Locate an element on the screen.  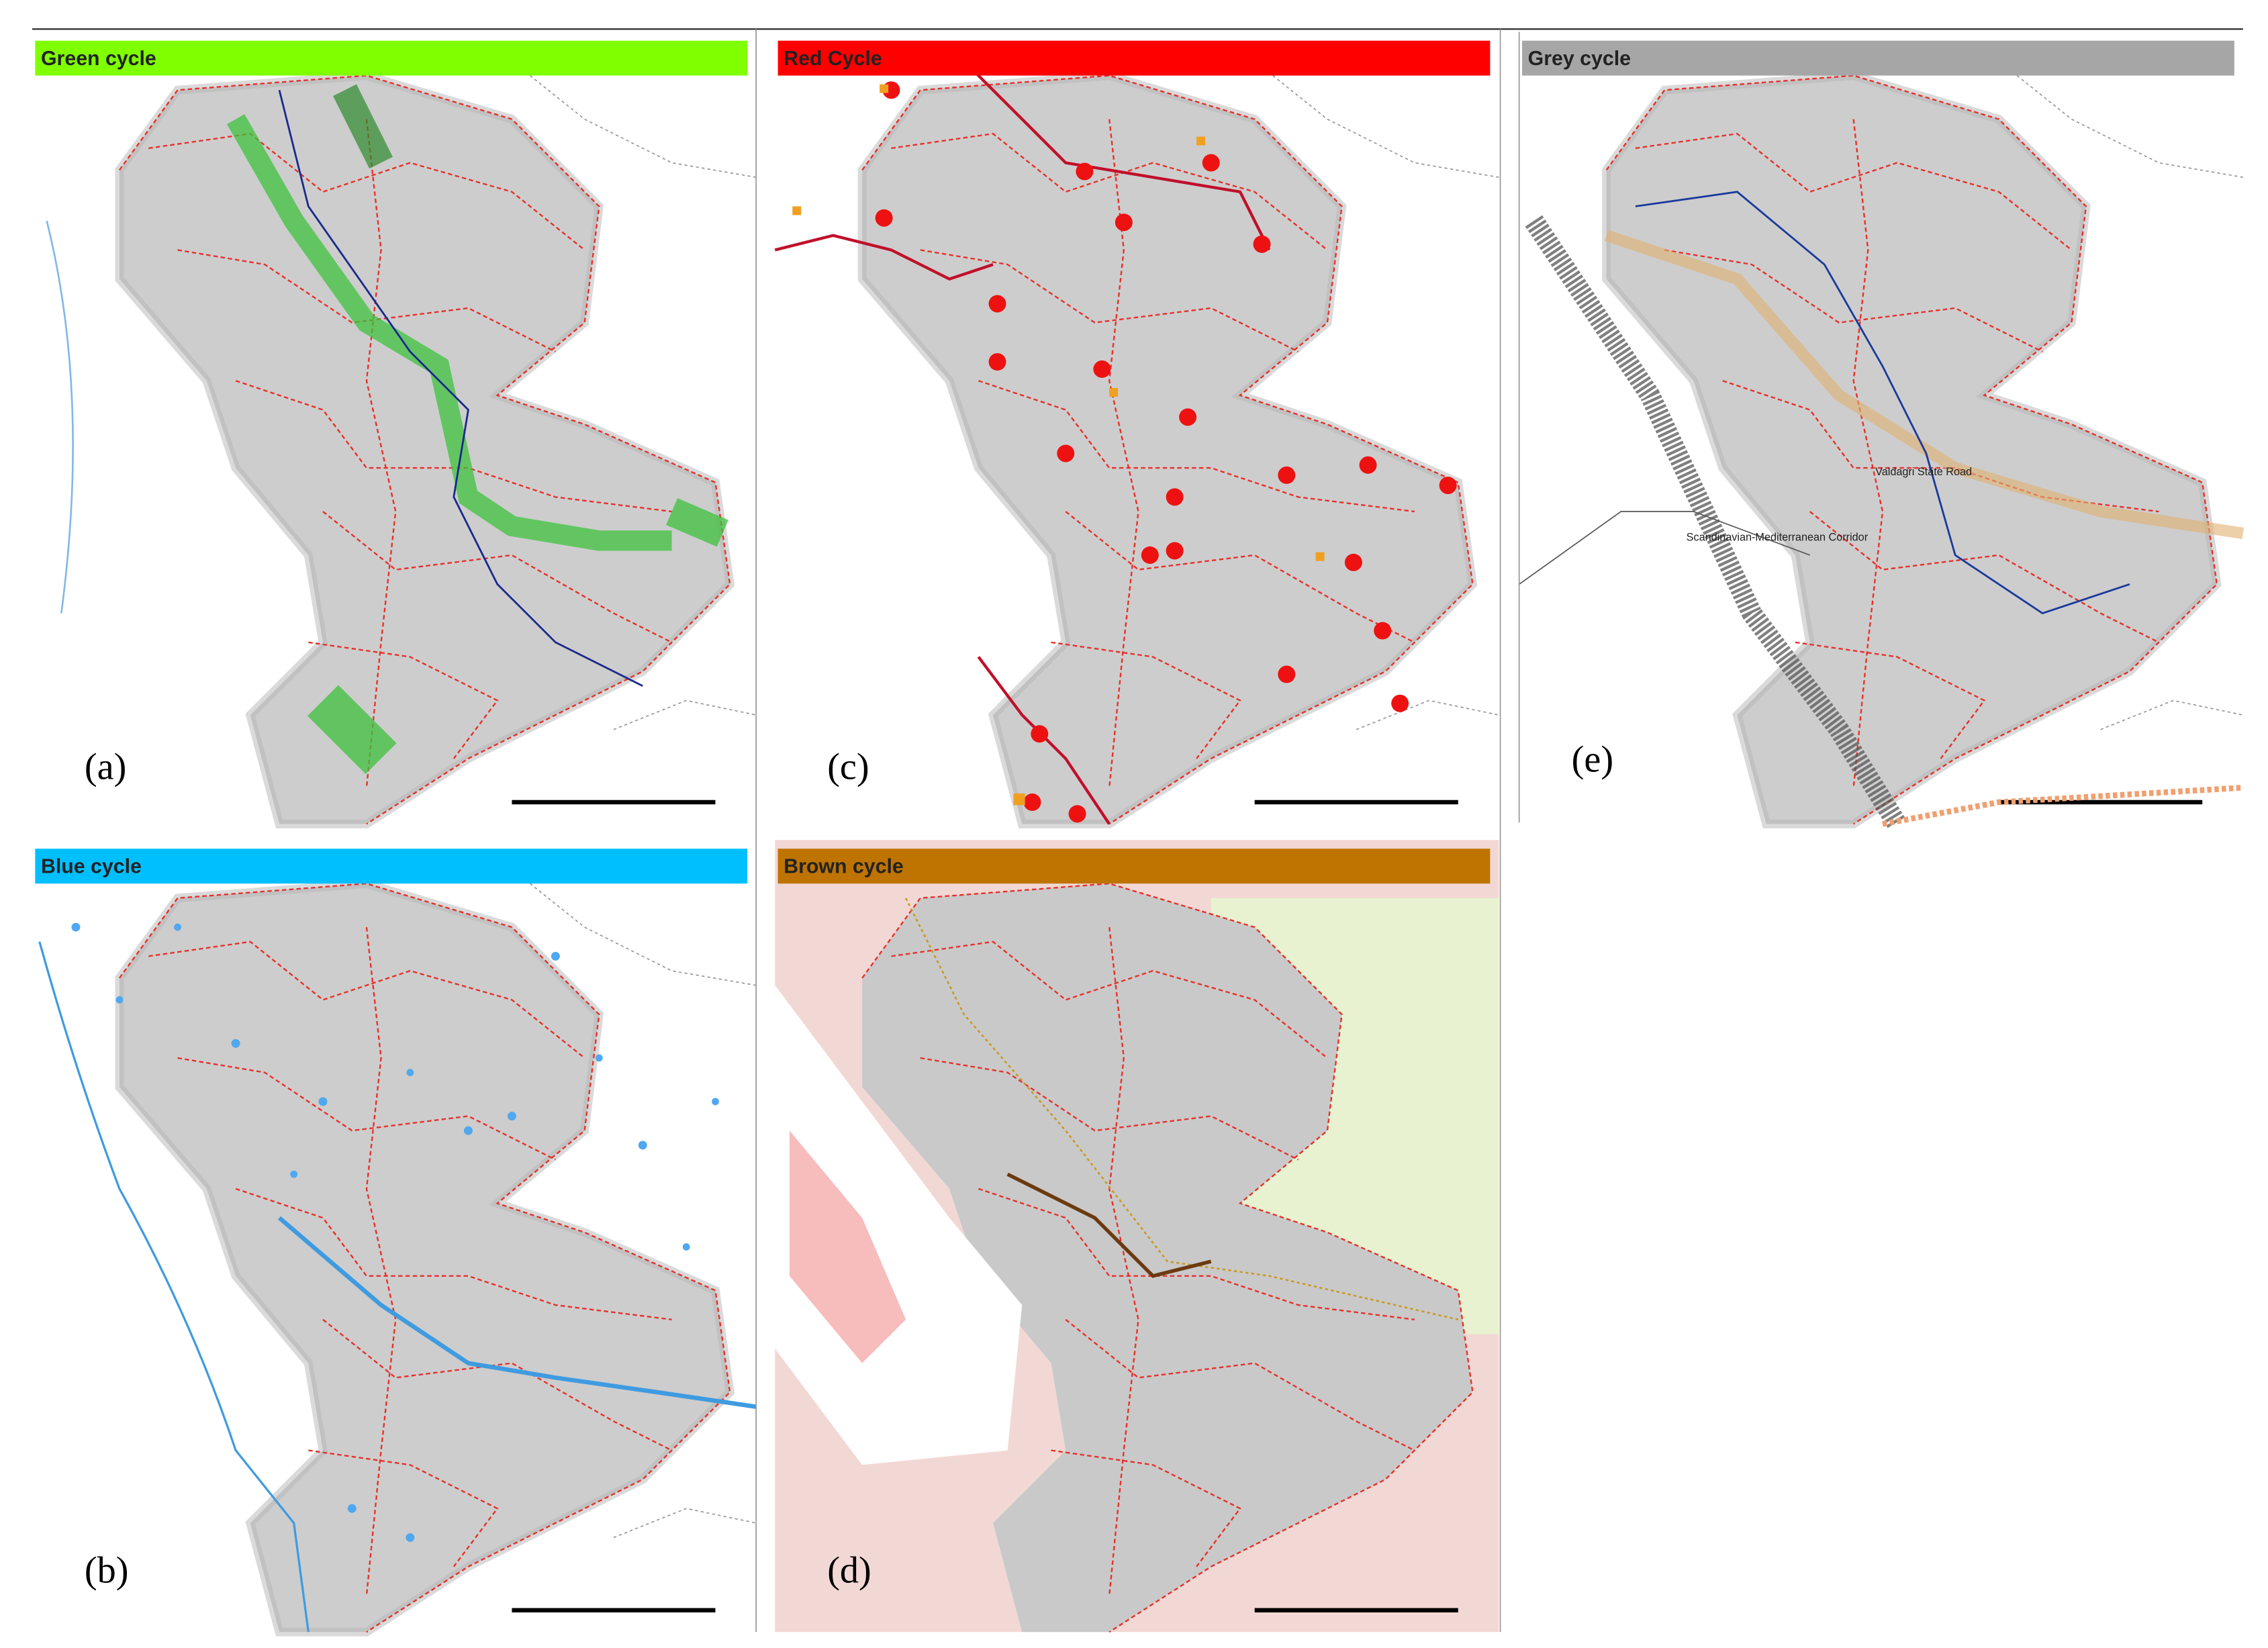
panel-title: Green cycle is located at coordinates (98, 59).